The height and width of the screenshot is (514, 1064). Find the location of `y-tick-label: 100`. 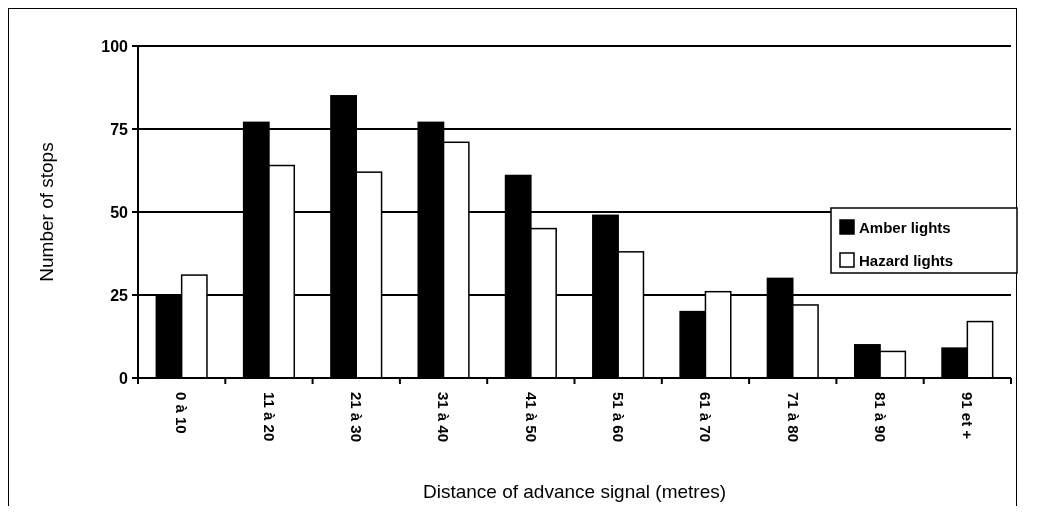

y-tick-label: 100 is located at coordinates (115, 46).